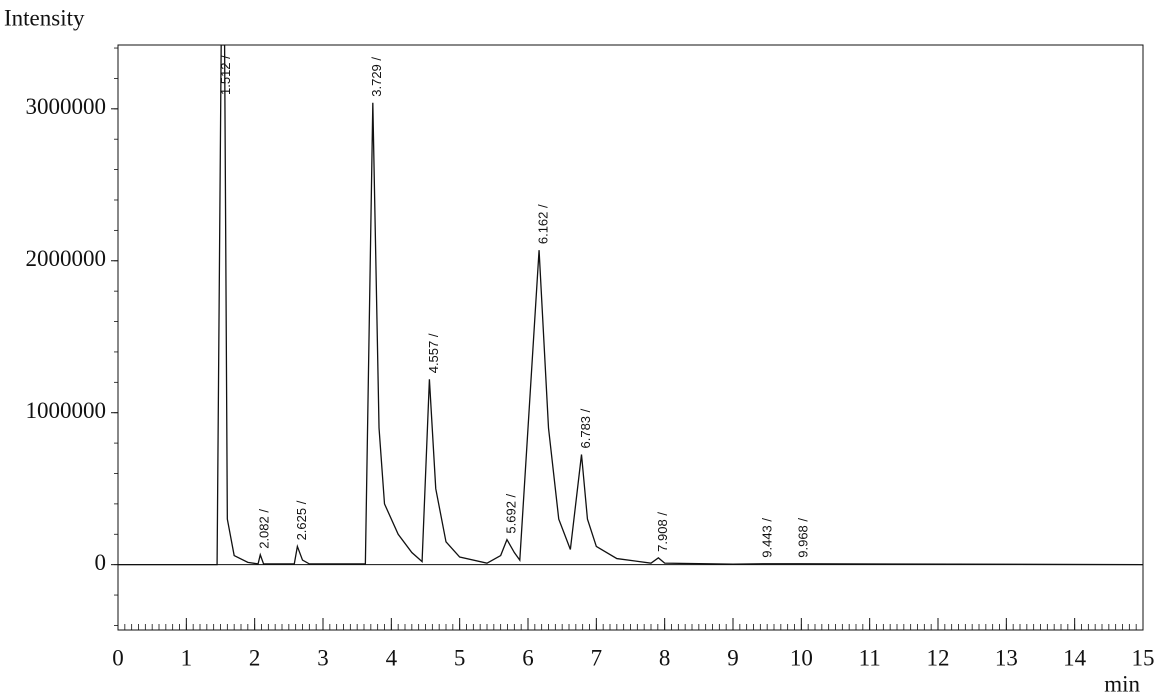 This screenshot has height=697, width=1159. What do you see at coordinates (662, 532) in the screenshot?
I see `peak-label: 7.908 /` at bounding box center [662, 532].